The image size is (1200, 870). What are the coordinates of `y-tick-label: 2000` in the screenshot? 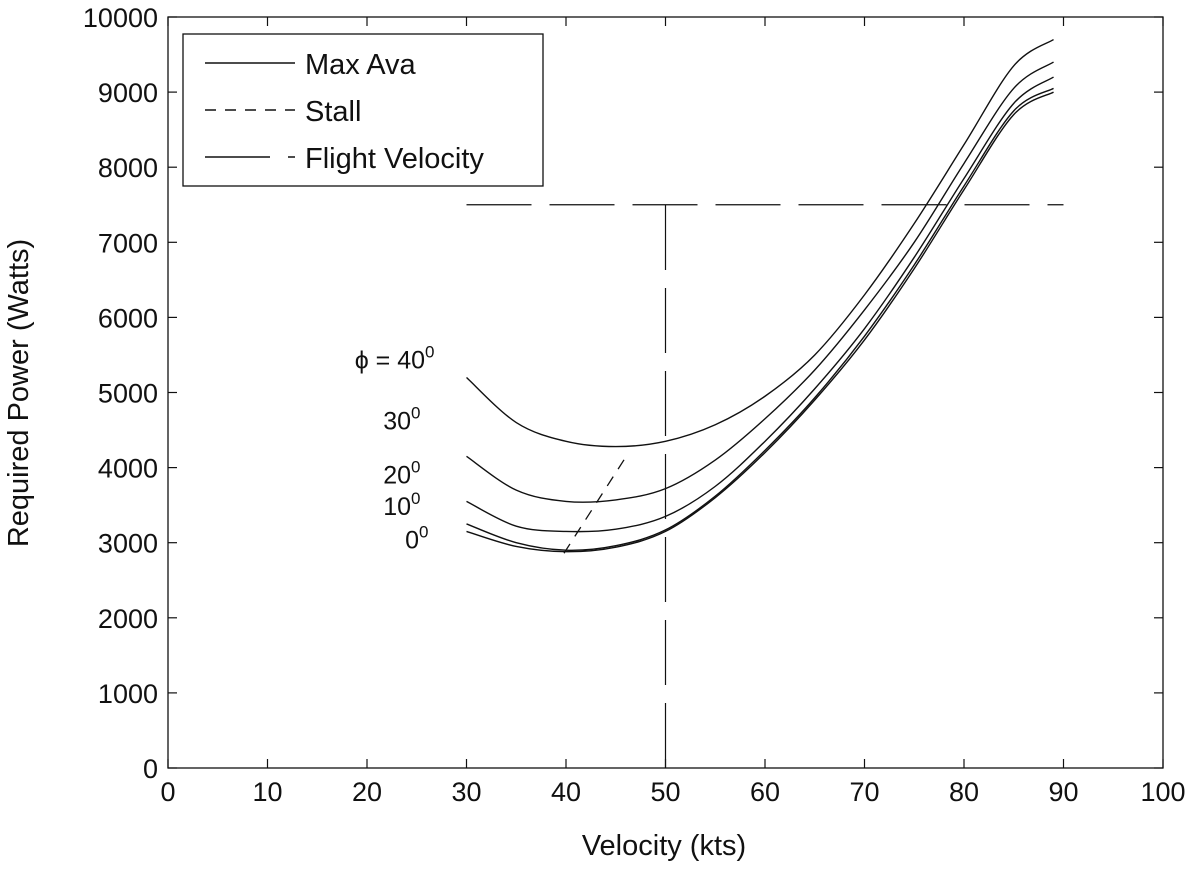 It's located at (128, 619).